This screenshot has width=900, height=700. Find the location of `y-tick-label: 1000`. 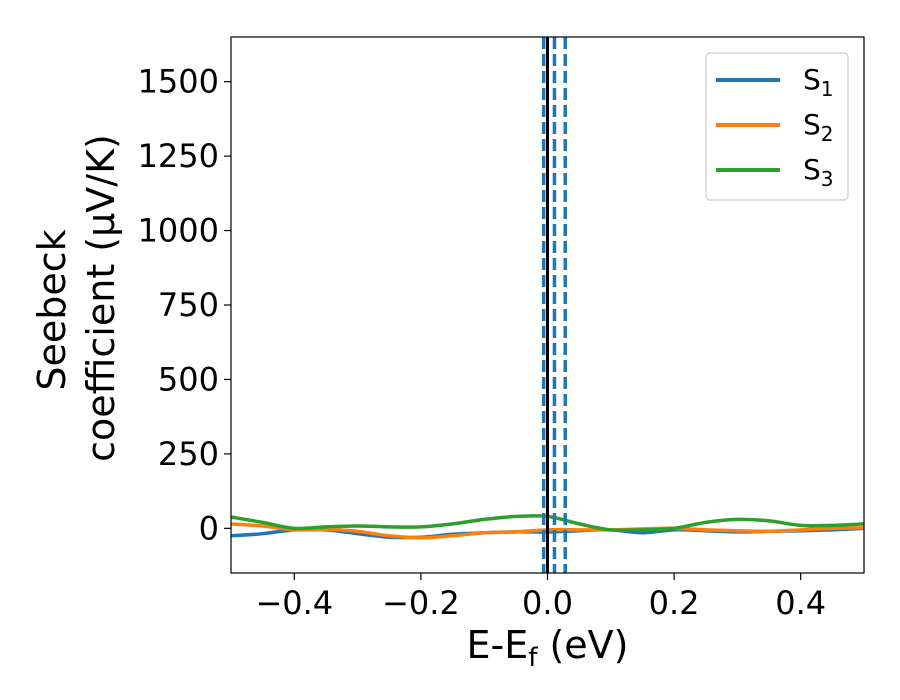

y-tick-label: 1000 is located at coordinates (178, 231).